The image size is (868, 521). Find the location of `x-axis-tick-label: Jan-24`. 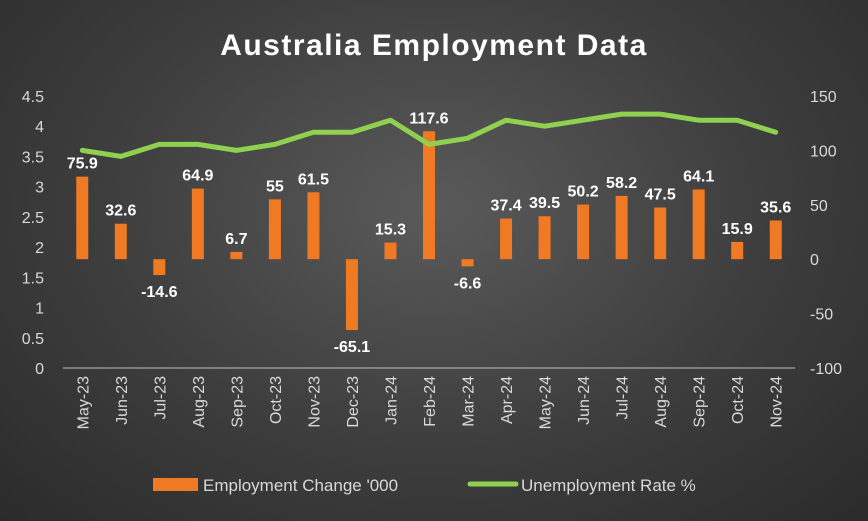

x-axis-tick-label: Jan-24 is located at coordinates (391, 400).